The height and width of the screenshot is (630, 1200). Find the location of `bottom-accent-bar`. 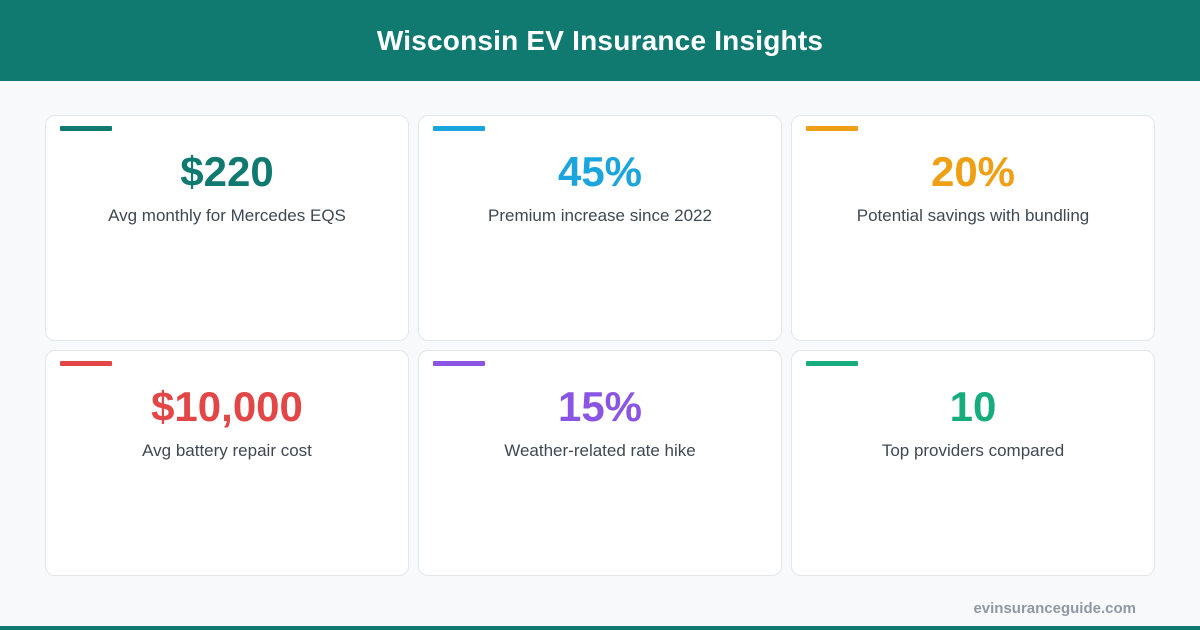

bottom-accent-bar is located at coordinates (600, 628).